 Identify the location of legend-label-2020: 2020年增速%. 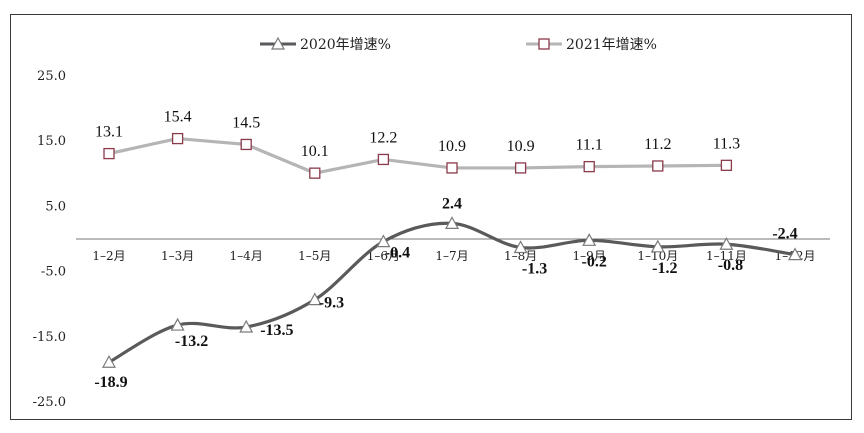
(345, 45).